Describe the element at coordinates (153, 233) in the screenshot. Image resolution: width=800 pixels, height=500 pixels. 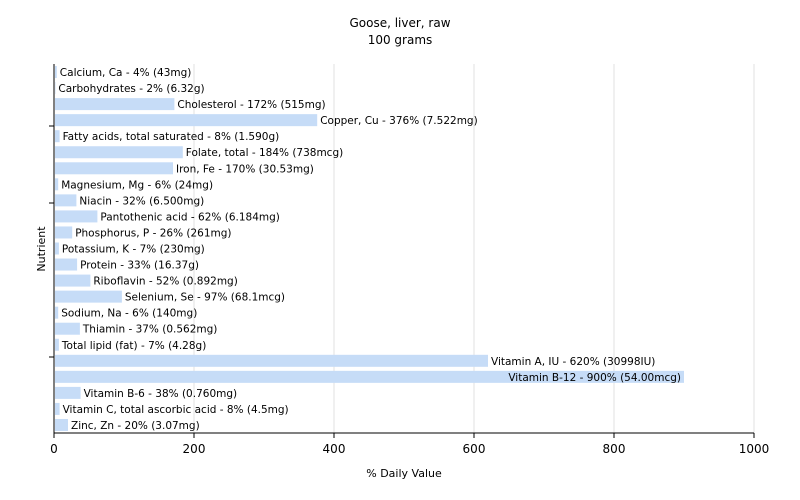
I see `bar-label: Phosphorus, P - 26% (261mg)` at that location.